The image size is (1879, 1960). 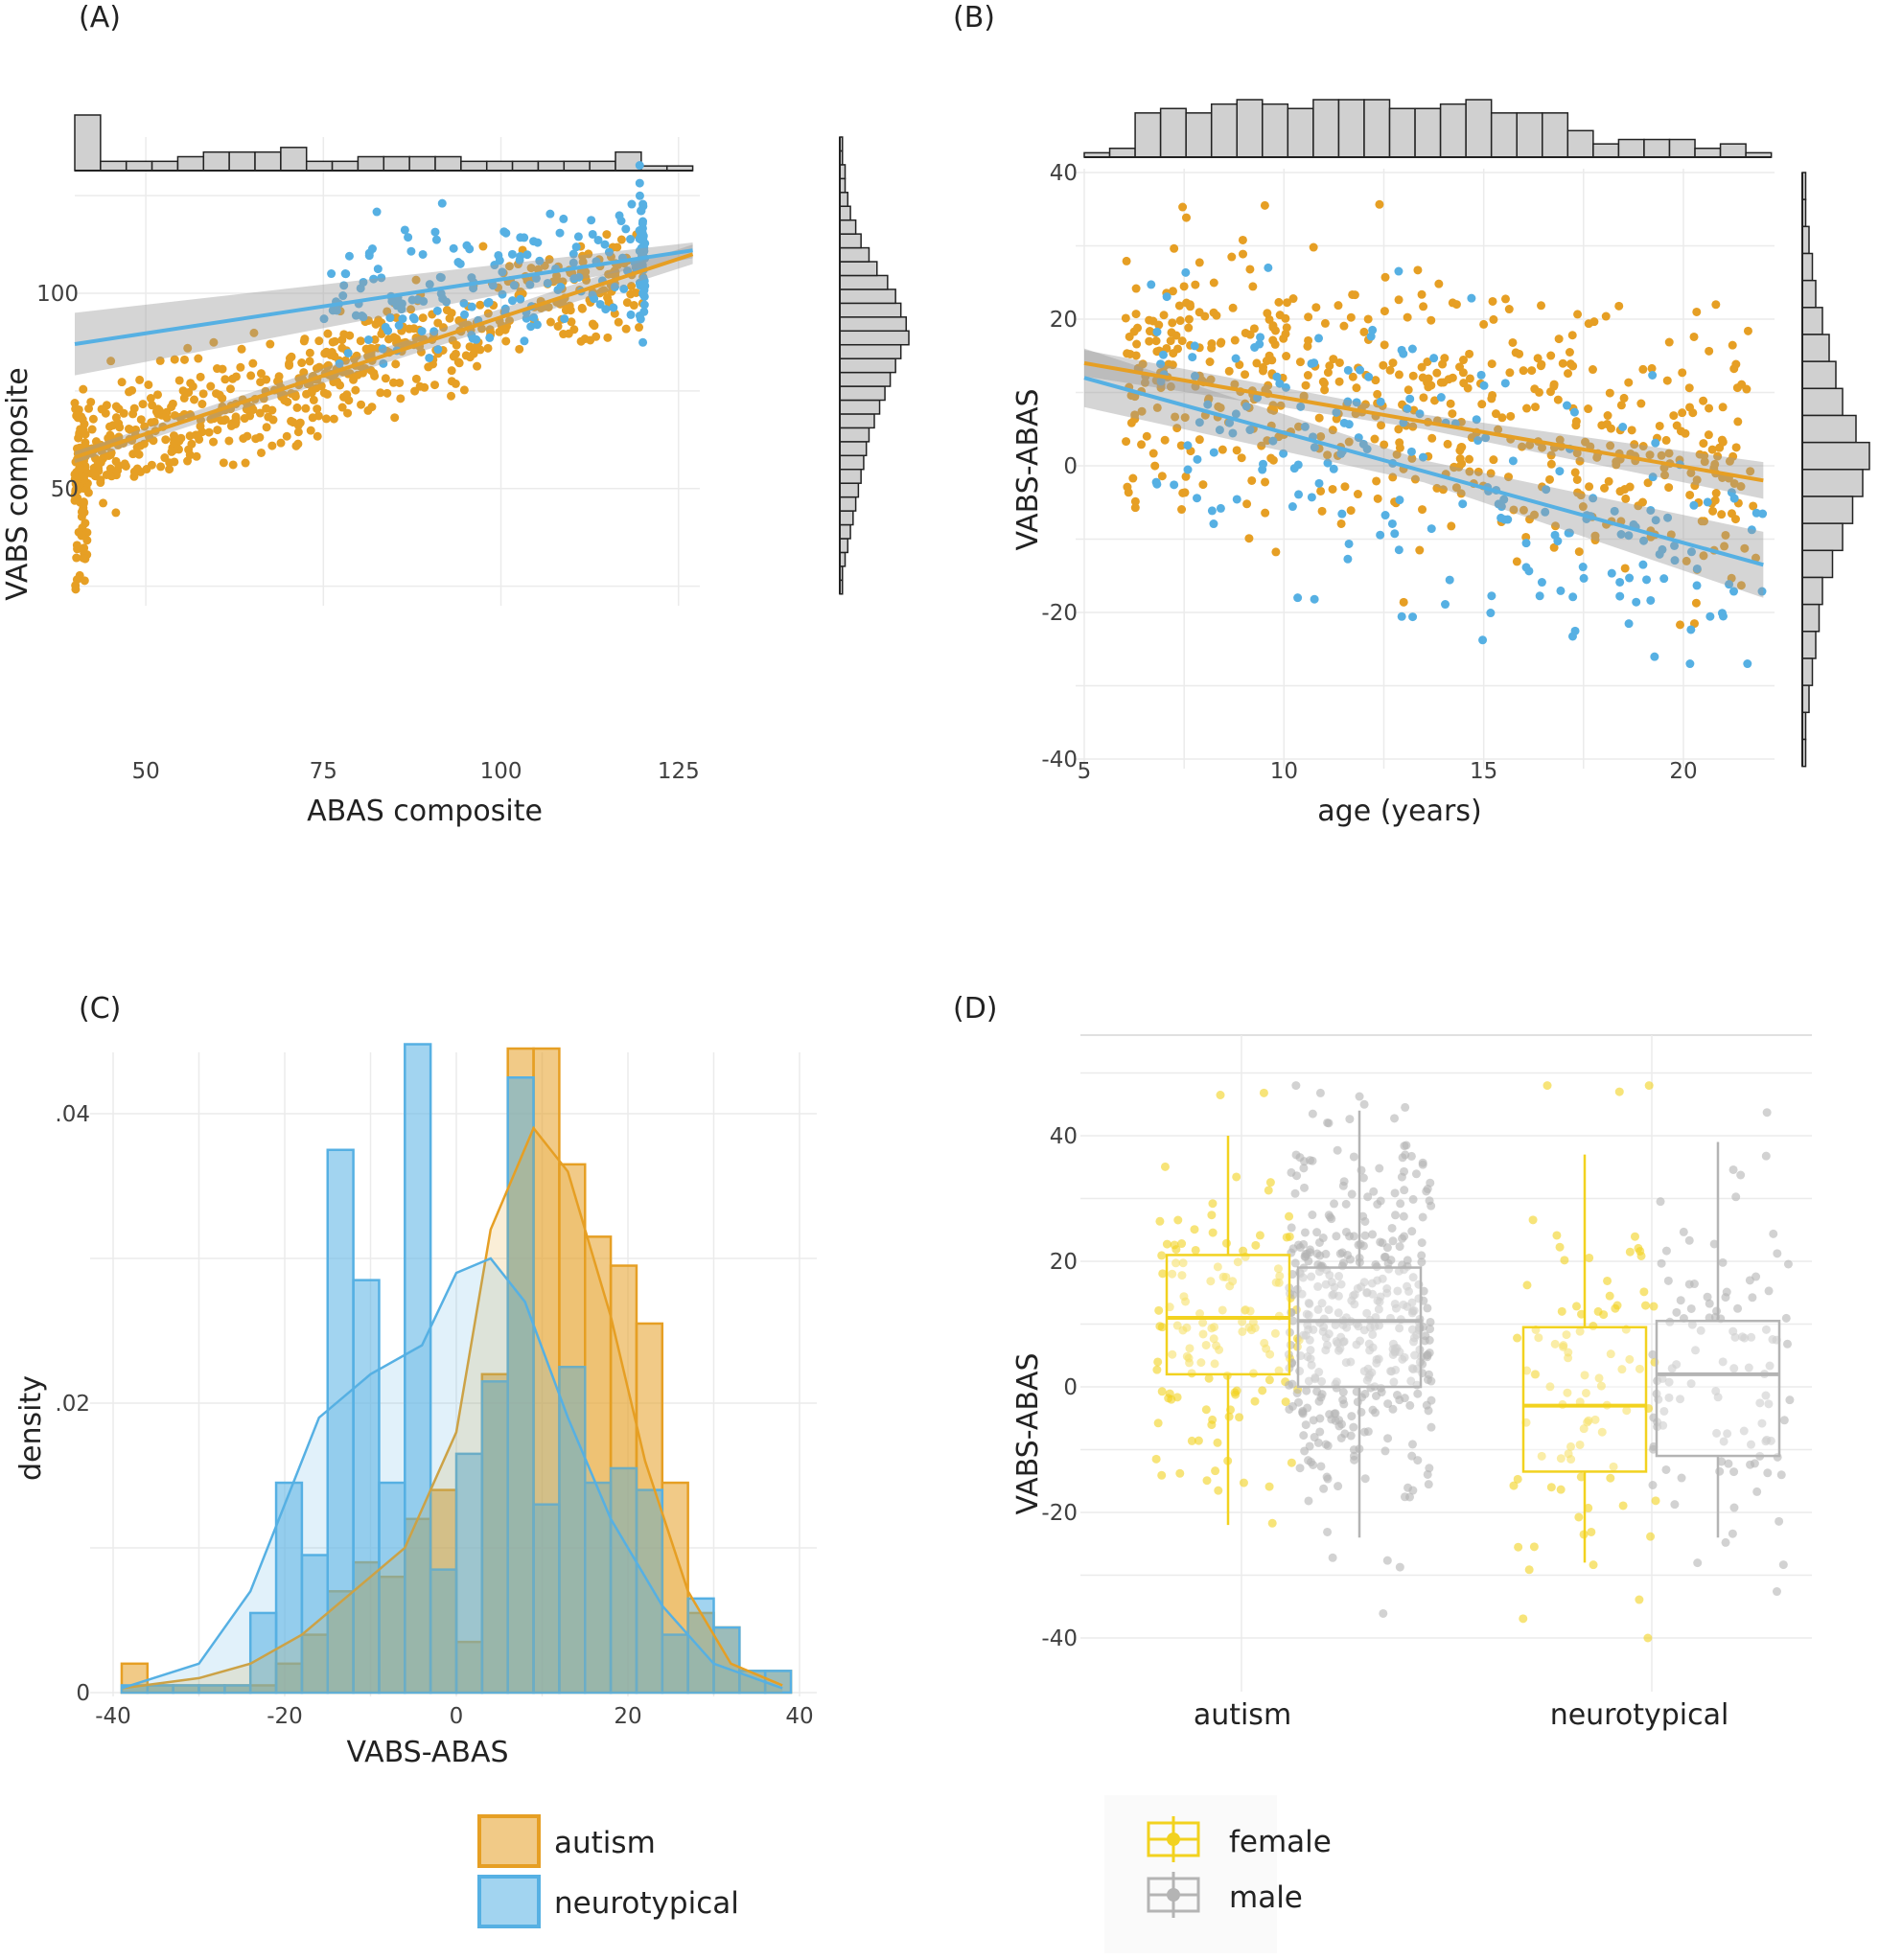 I want to click on y-tick-label: -40, so click(x=1059, y=760).